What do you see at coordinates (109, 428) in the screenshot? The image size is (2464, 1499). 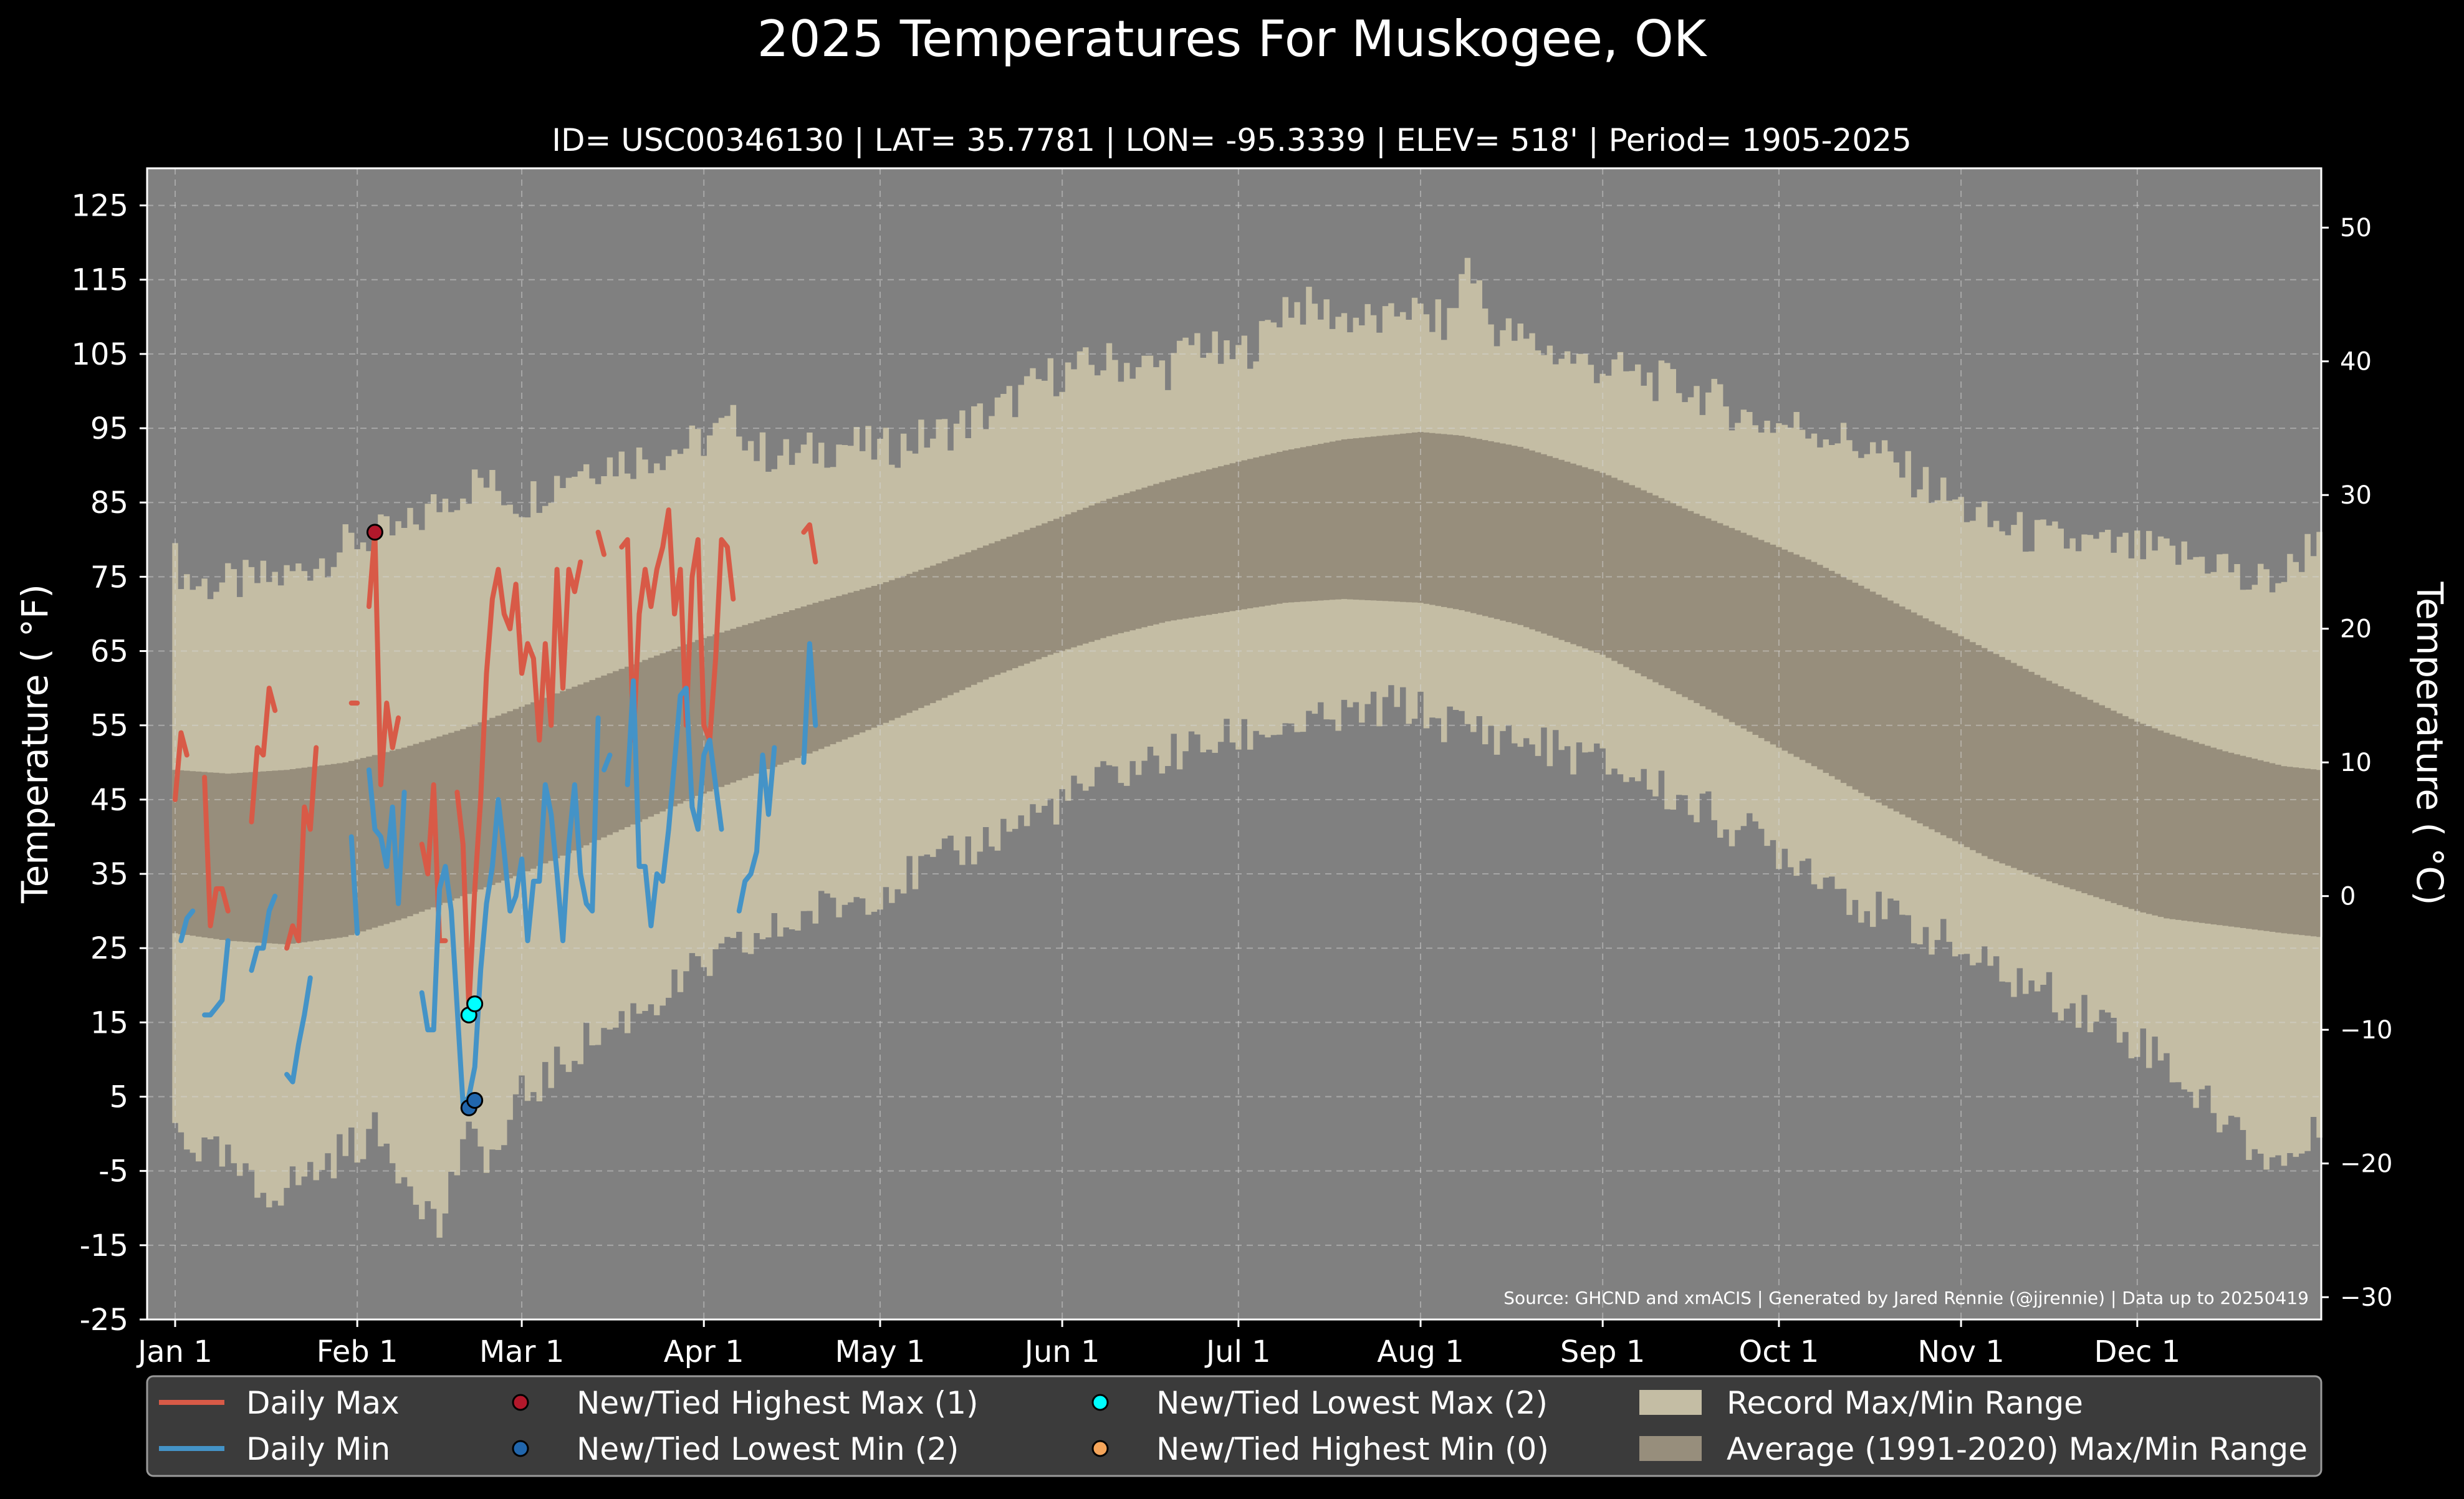 I see `y-tick-label-left: 95` at bounding box center [109, 428].